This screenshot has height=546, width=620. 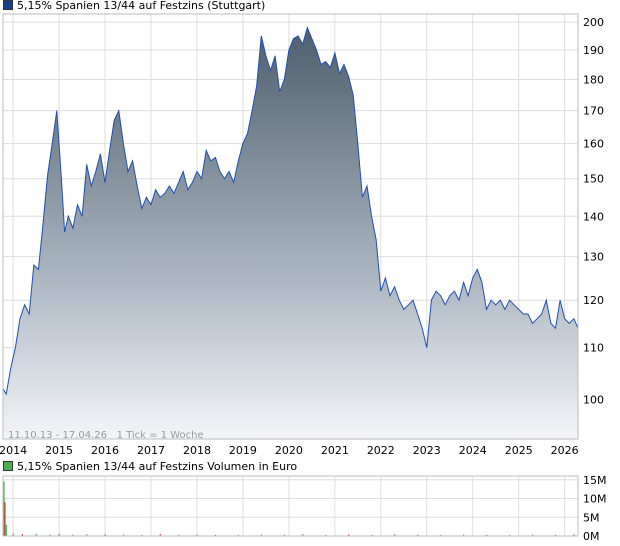 I want to click on price-y-tick-label: 170, so click(x=593, y=111).